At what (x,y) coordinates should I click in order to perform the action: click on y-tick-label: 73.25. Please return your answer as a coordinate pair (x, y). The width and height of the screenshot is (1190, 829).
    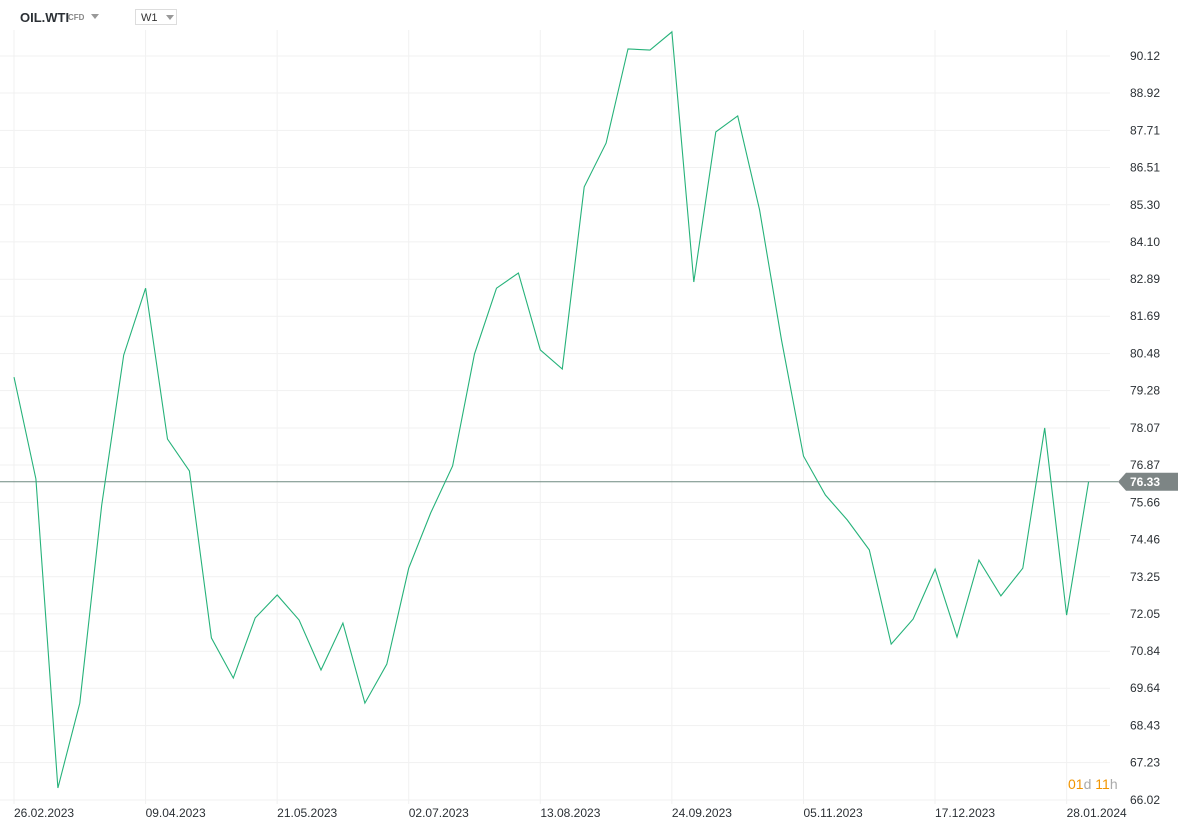
    Looking at the image, I should click on (1145, 577).